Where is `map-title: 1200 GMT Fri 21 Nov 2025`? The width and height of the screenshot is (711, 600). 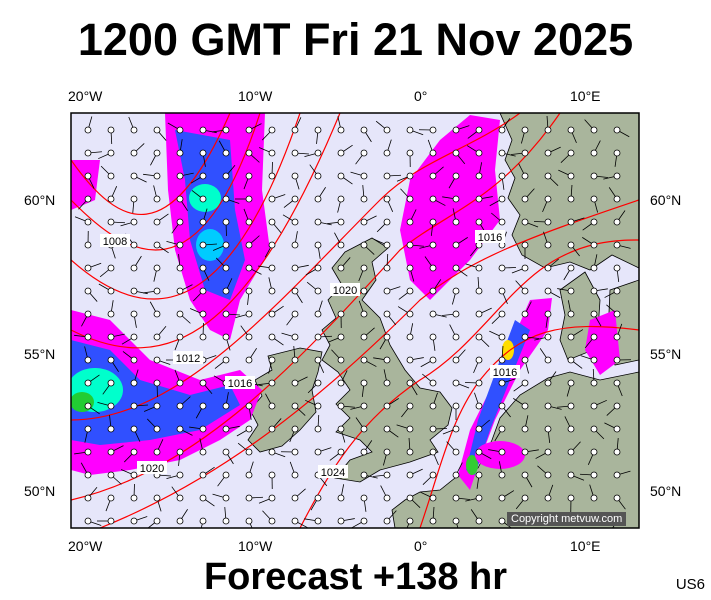 map-title: 1200 GMT Fri 21 Nov 2025 is located at coordinates (355, 39).